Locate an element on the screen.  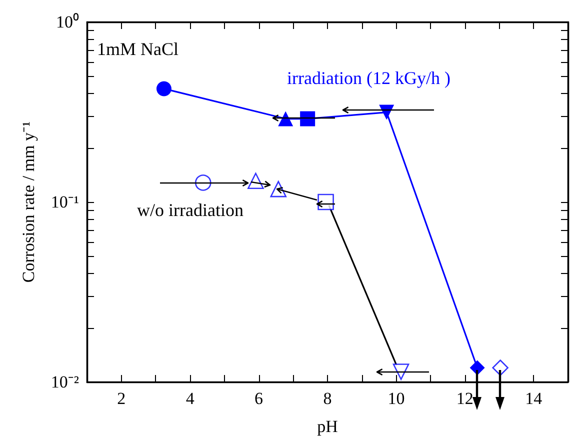
y-axis-title: Corrosion rate / mm y⁻¹ is located at coordinates (28, 202).